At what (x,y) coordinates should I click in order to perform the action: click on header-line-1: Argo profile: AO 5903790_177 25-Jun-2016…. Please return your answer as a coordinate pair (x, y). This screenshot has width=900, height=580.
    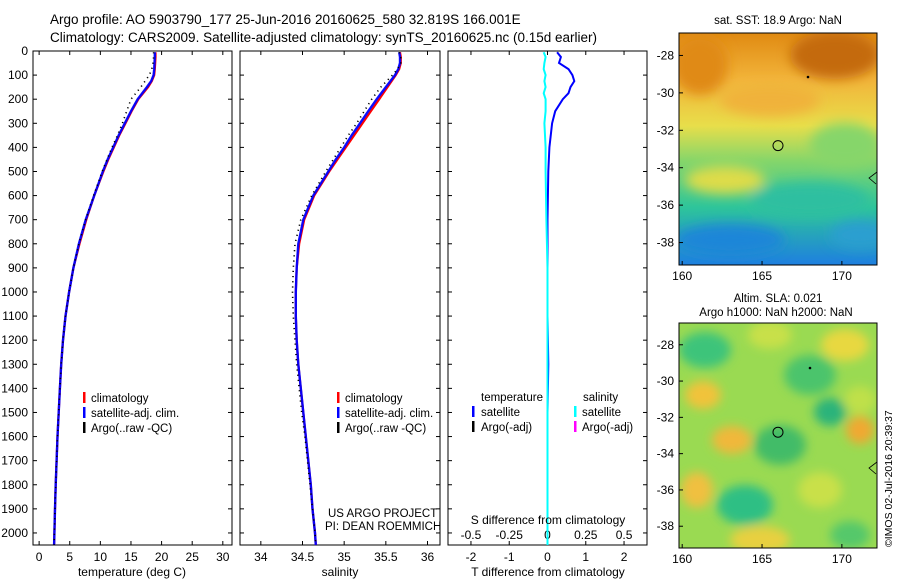
    Looking at the image, I should click on (285, 19).